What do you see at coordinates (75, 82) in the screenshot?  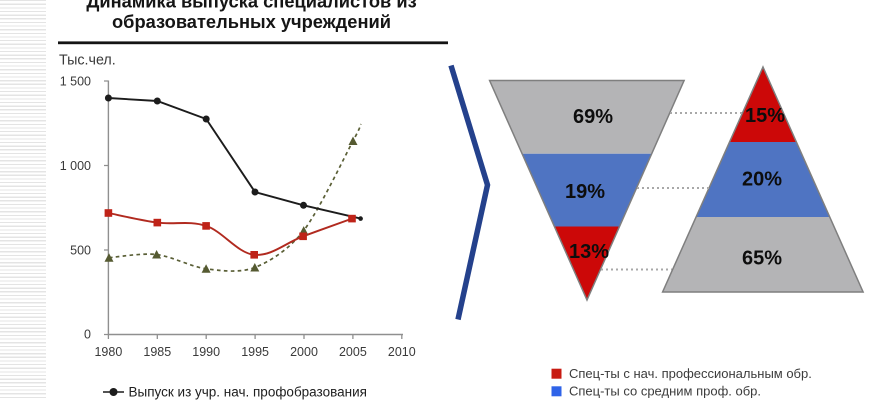 I see `svg-text: 1 500` at bounding box center [75, 82].